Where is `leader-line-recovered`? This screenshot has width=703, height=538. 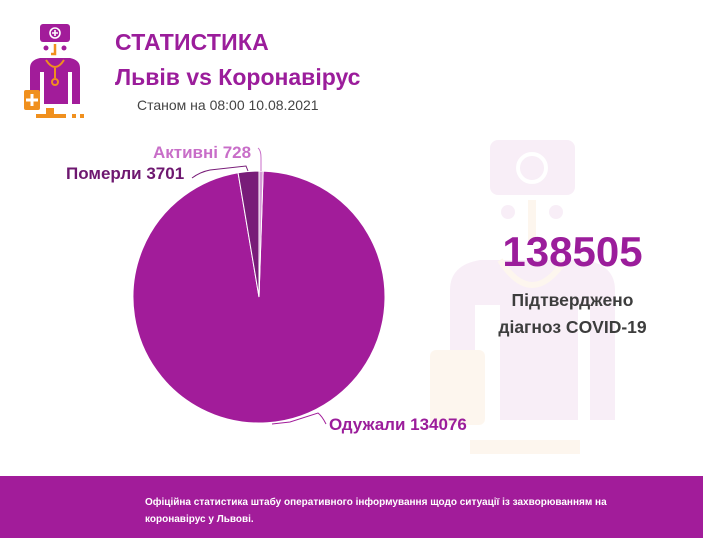 leader-line-recovered is located at coordinates (299, 418).